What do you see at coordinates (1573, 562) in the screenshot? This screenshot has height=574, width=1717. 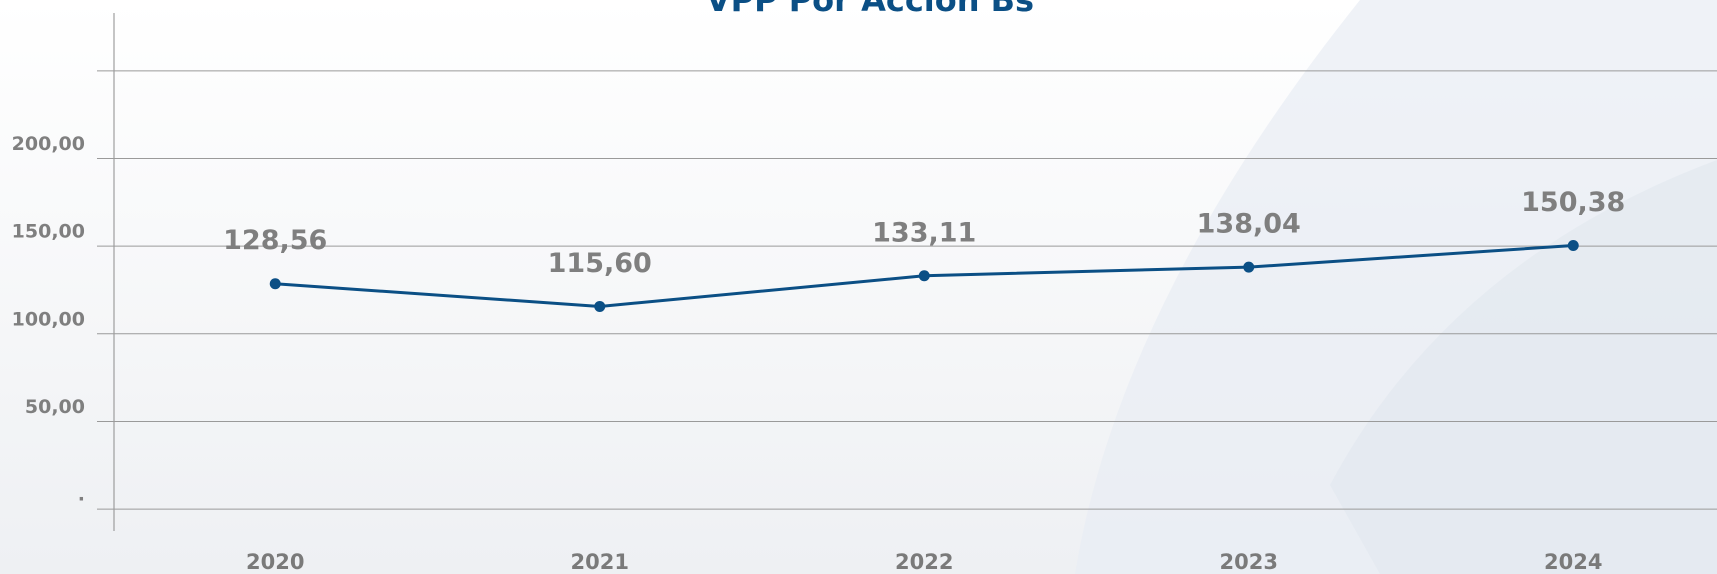 I see `x-tick-label: 2024` at bounding box center [1573, 562].